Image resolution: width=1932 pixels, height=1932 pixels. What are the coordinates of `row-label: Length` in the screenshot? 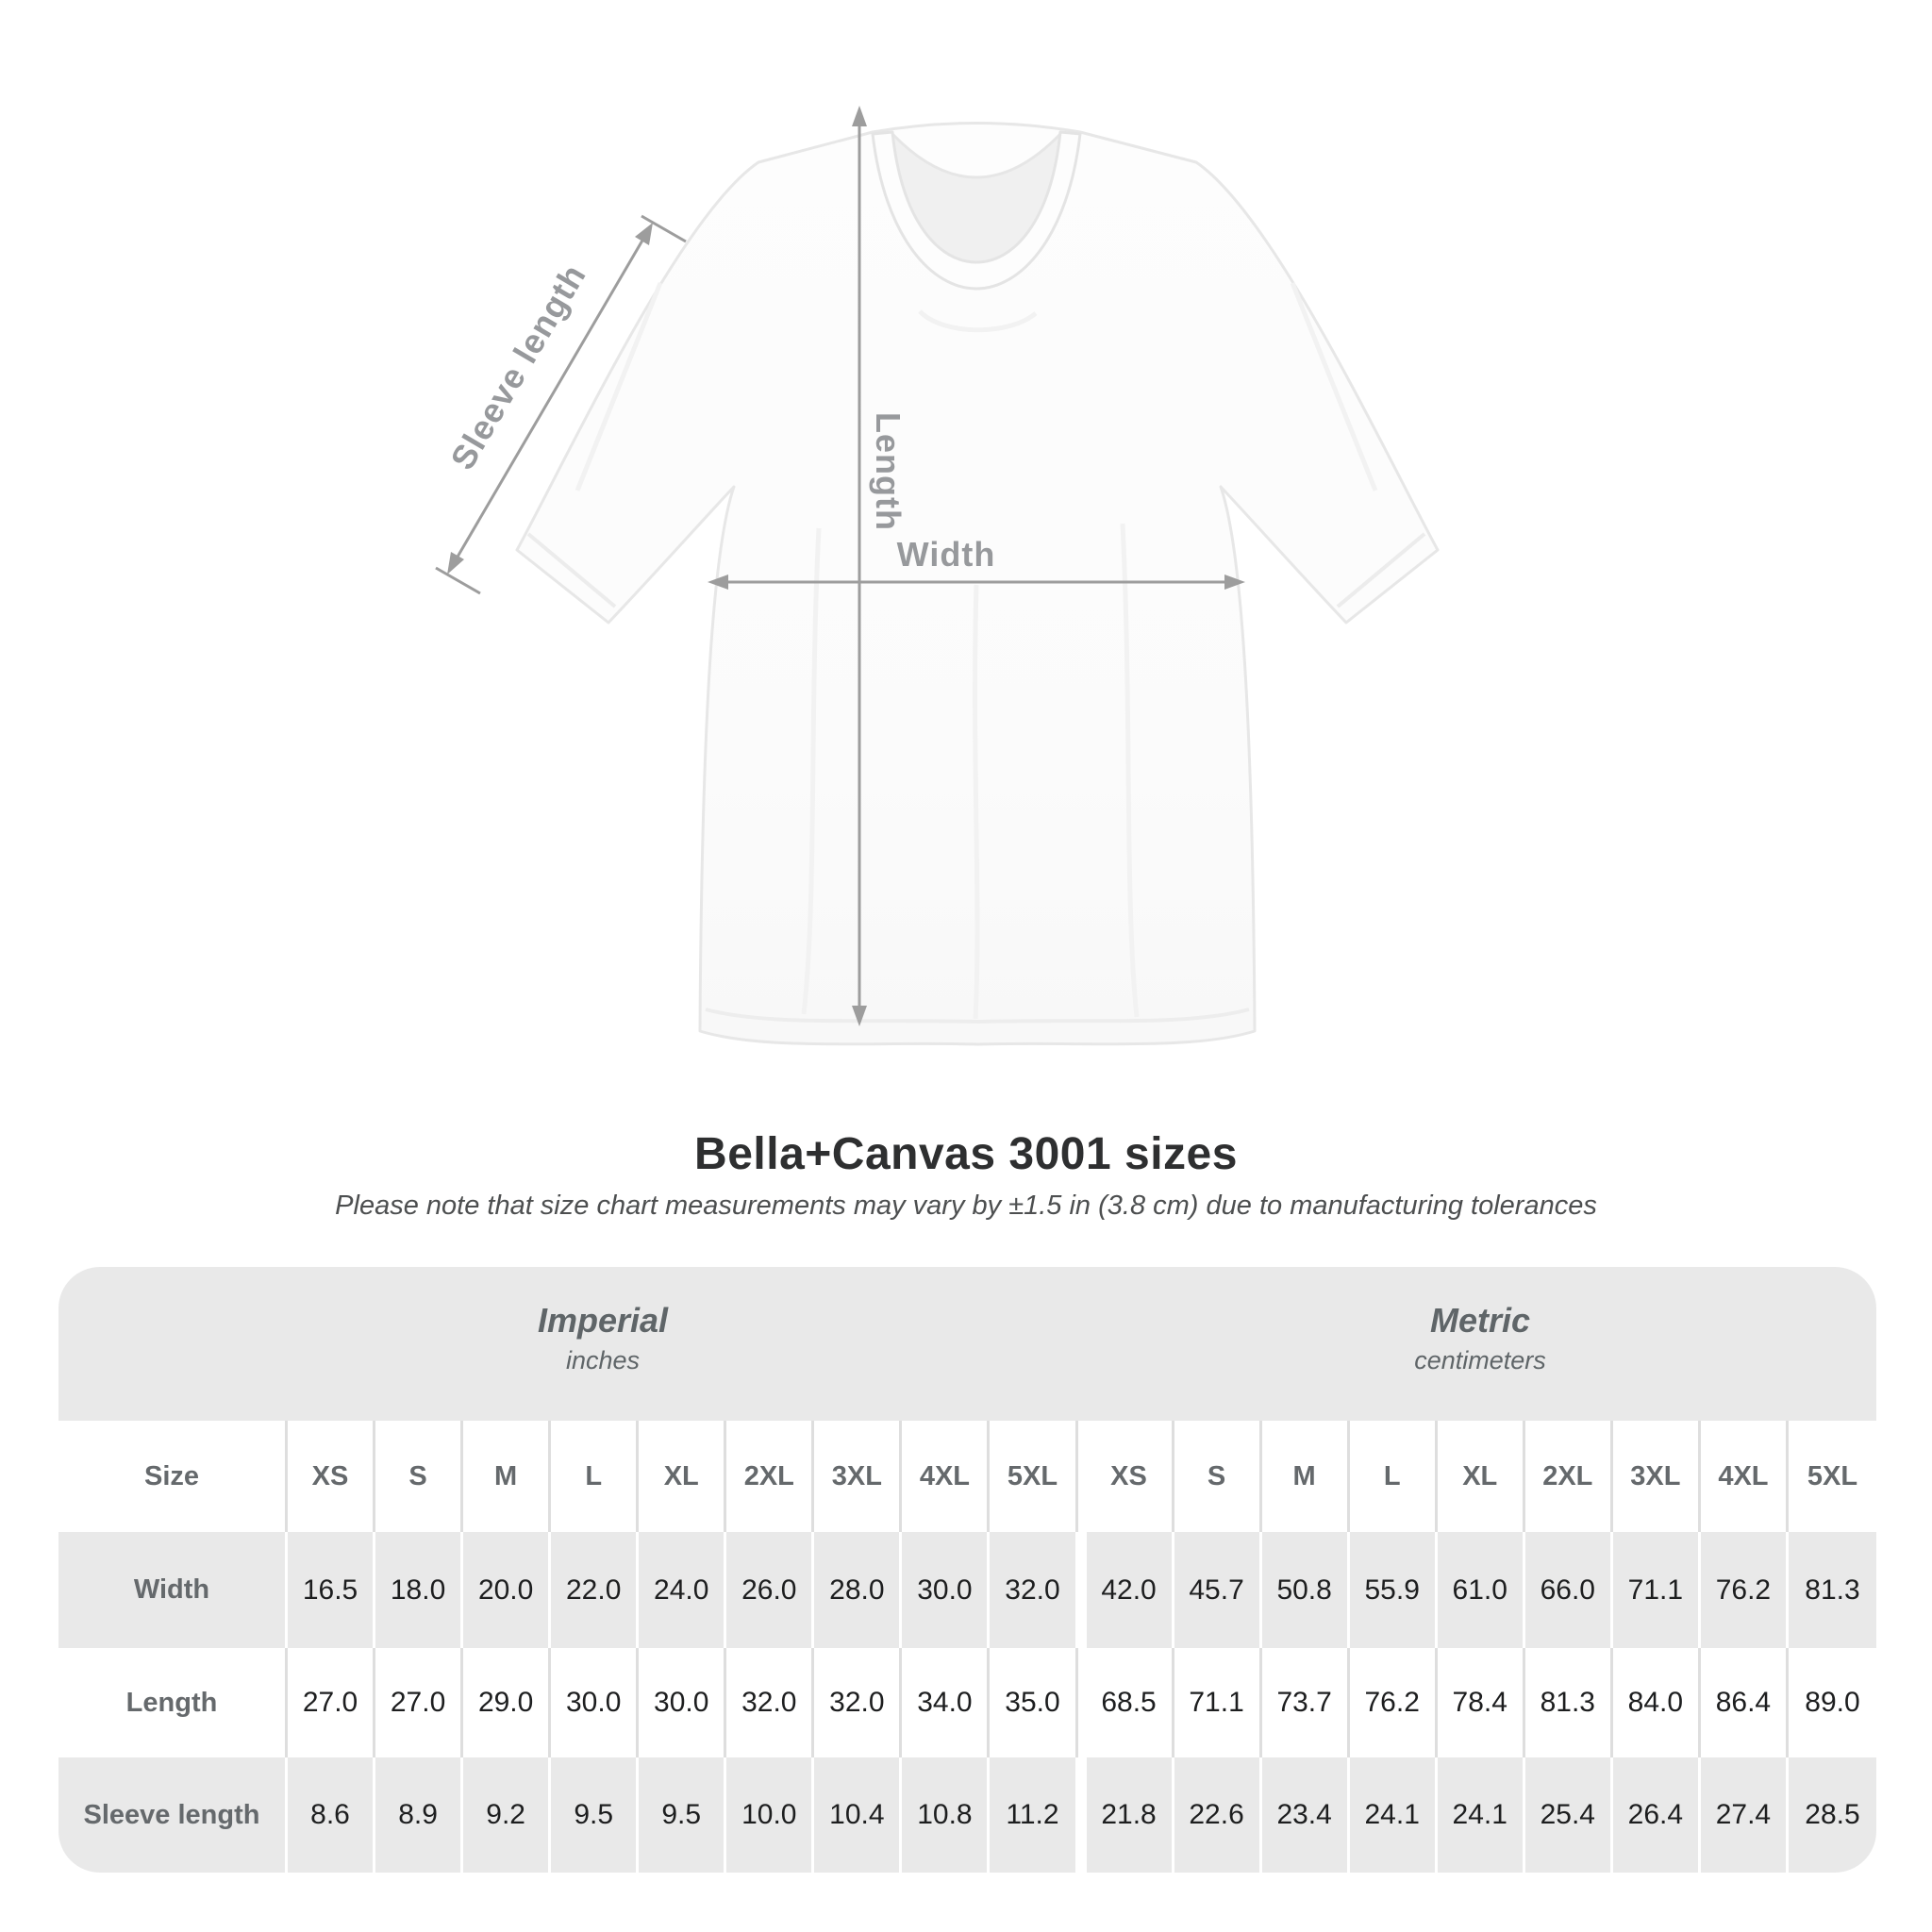 It's located at (173, 1702).